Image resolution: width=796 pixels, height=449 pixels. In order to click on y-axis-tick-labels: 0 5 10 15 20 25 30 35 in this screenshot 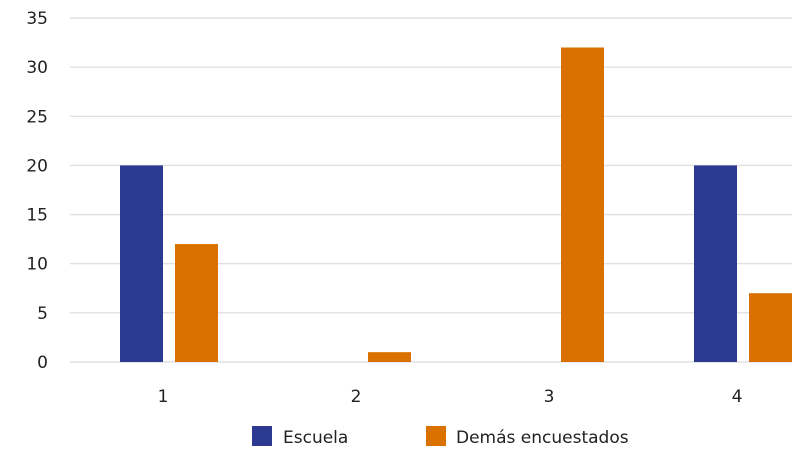, I will do `click(37, 191)`.